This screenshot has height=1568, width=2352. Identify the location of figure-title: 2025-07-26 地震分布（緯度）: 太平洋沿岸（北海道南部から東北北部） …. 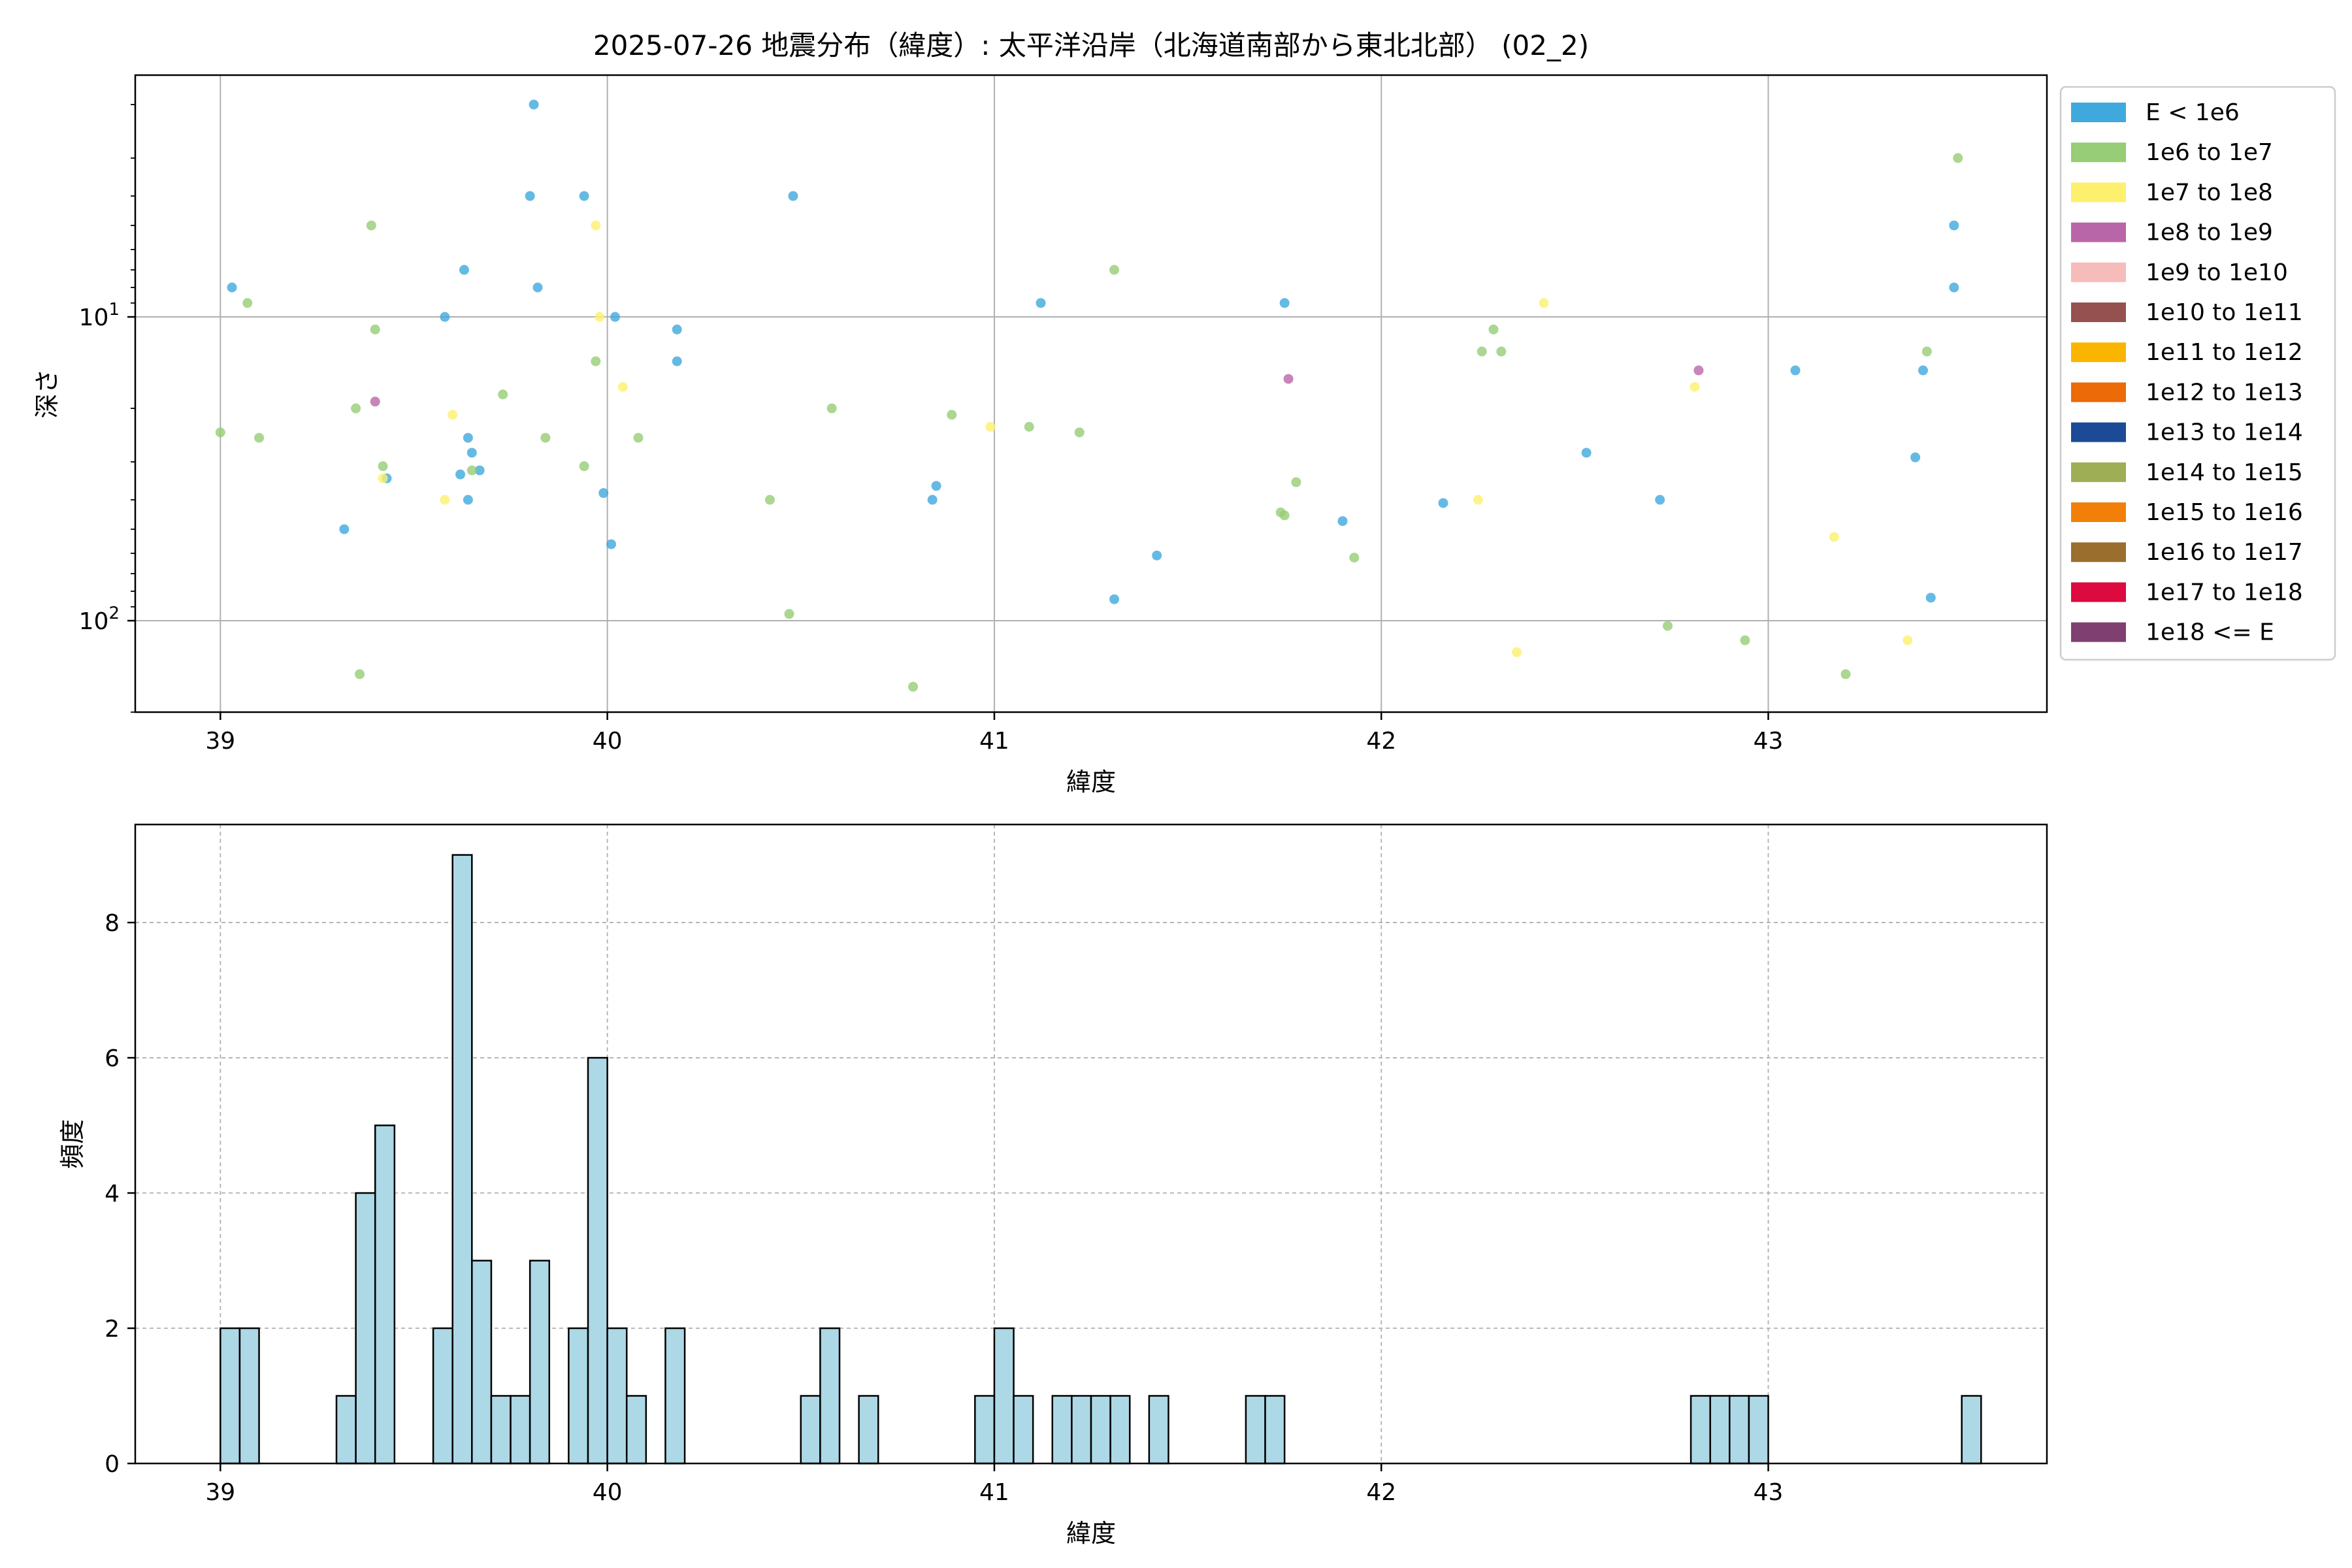
(1091, 45).